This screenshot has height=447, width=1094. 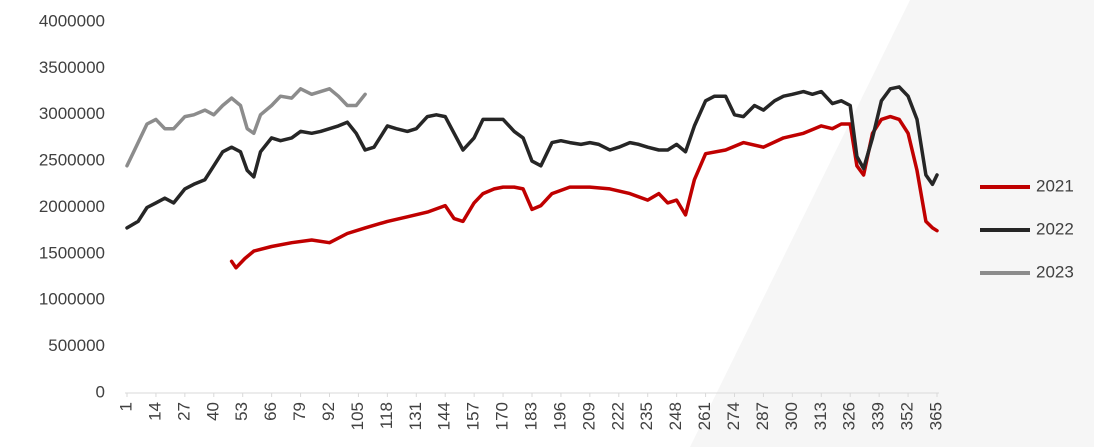 What do you see at coordinates (646, 416) in the screenshot?
I see `x-tick-label: 235` at bounding box center [646, 416].